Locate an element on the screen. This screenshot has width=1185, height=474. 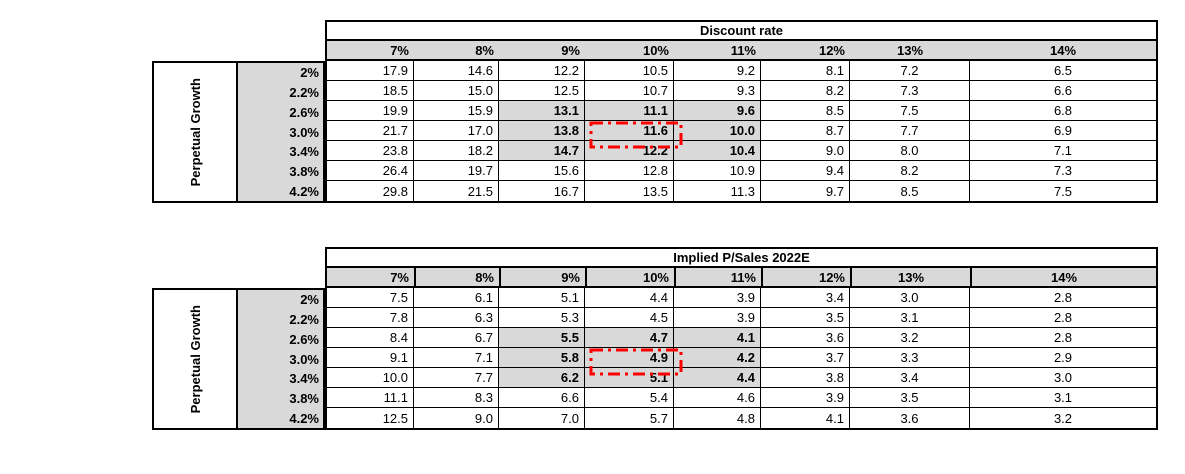
data-cell: 9.4 is located at coordinates (805, 171).